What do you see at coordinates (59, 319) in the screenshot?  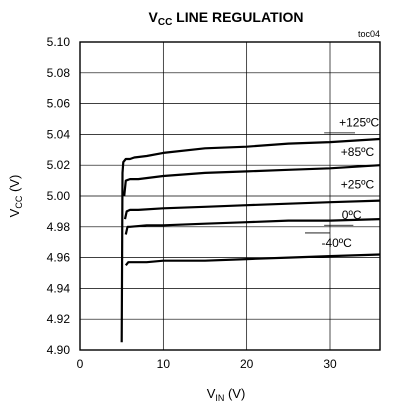 I see `y-tick-label: 4.92` at bounding box center [59, 319].